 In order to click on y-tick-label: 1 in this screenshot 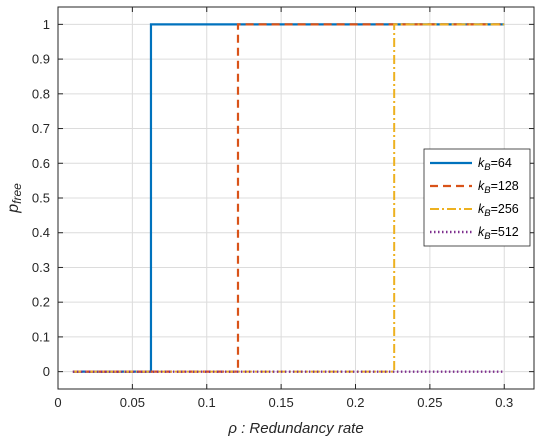, I will do `click(46, 24)`.